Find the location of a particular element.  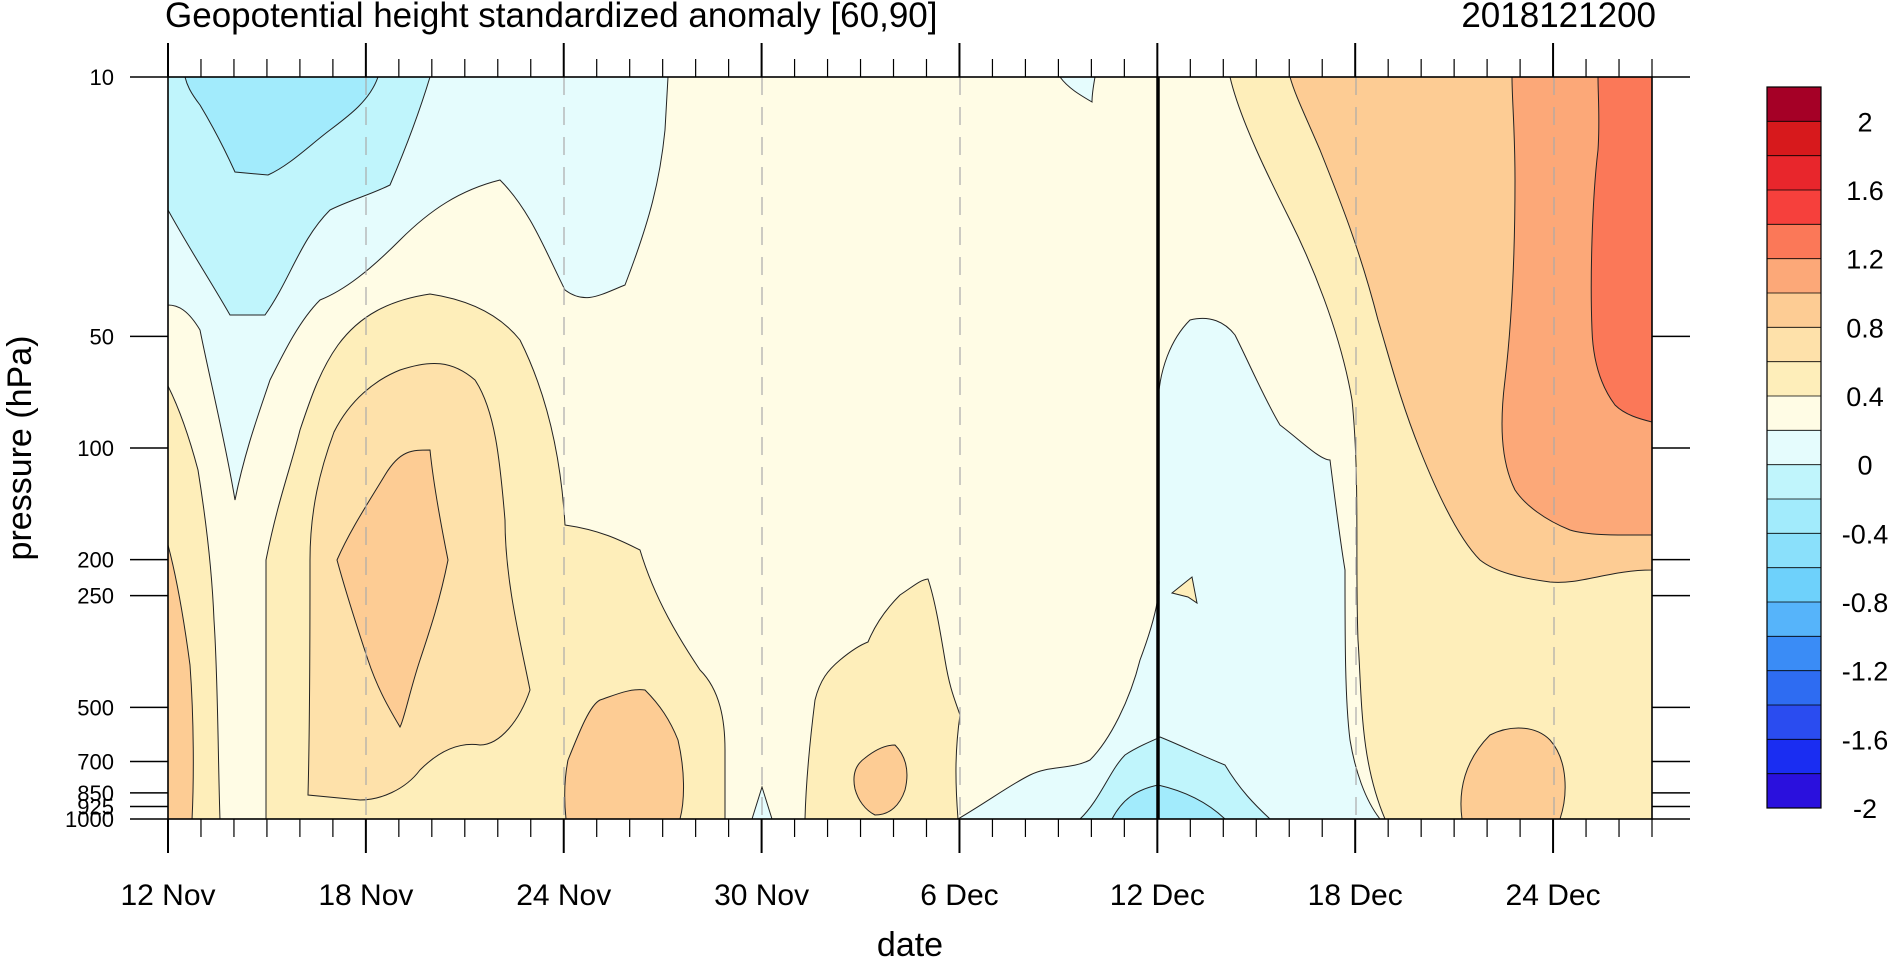

y-tick-label: 700 is located at coordinates (95, 762).